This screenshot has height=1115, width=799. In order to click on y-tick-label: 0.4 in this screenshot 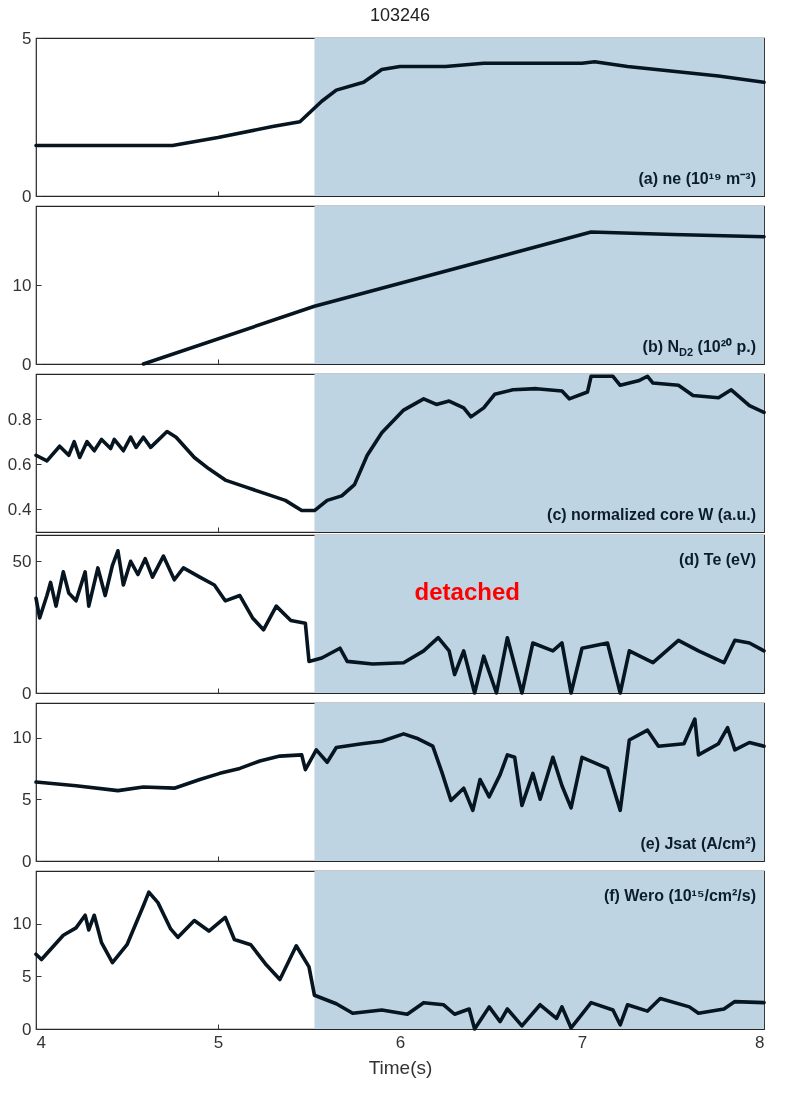, I will do `click(19, 509)`.